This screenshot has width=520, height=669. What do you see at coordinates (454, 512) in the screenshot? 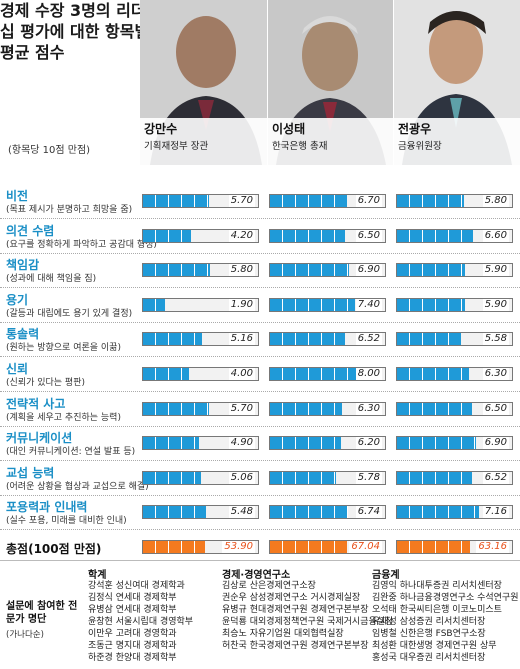
I see `bar-track: 7.16` at bounding box center [454, 512].